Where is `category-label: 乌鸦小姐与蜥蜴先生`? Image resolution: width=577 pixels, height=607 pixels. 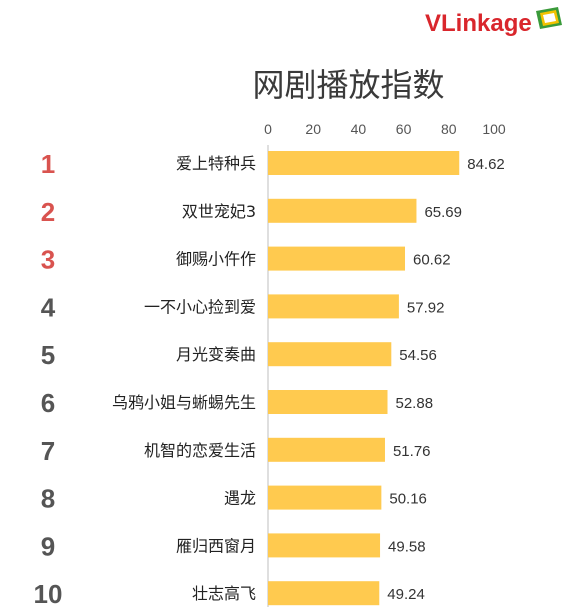 category-label: 乌鸦小姐与蜥蜴先生 is located at coordinates (184, 402).